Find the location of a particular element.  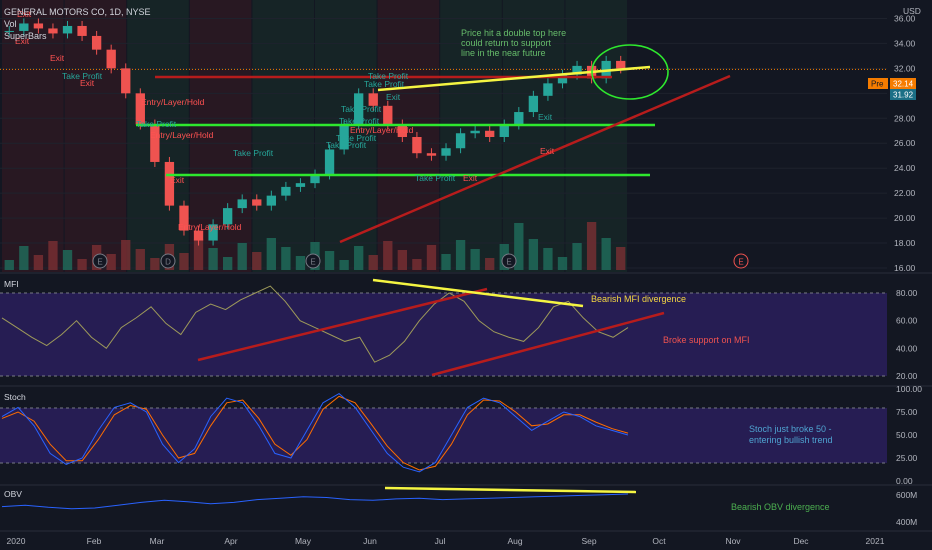

currency-label: USD is located at coordinates (912, 11).